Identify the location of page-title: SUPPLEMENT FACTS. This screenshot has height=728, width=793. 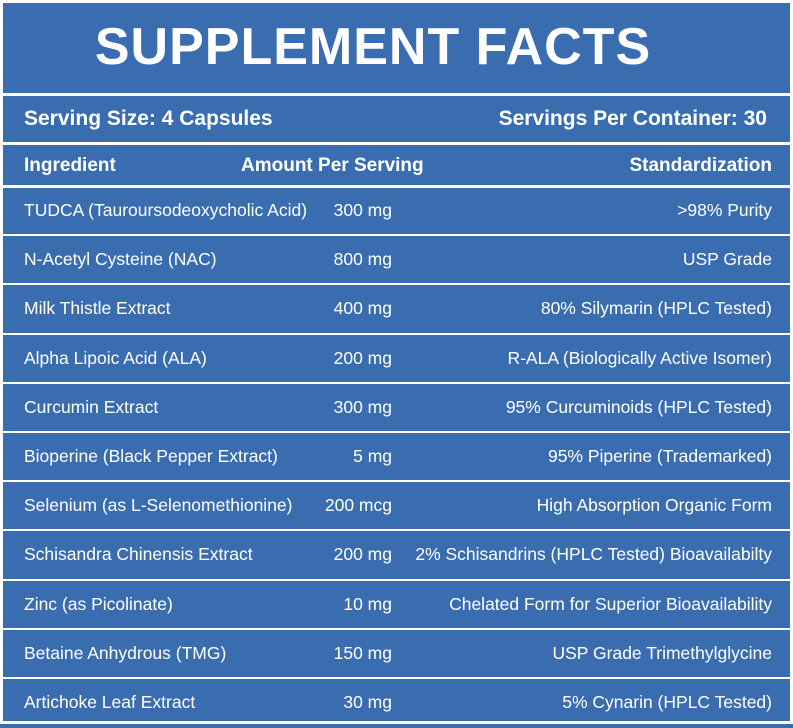
(373, 47).